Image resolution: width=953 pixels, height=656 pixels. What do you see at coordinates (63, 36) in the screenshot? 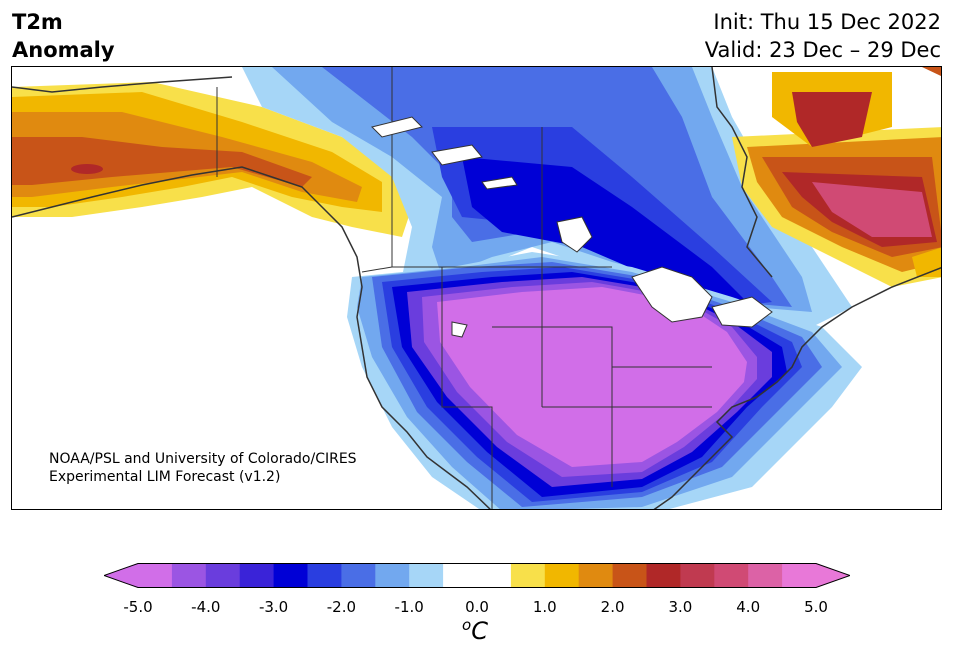
I see `map-title: T2m Anomaly` at bounding box center [63, 36].